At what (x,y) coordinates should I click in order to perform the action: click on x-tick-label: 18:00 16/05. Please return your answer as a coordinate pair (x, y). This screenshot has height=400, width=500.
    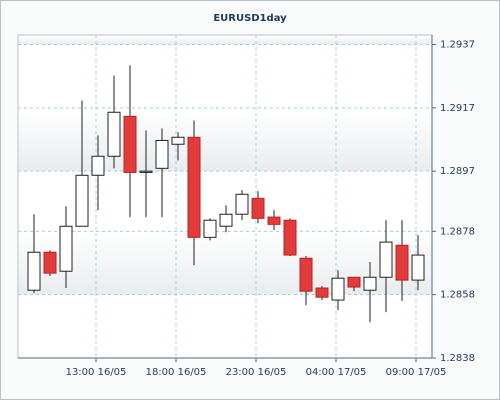
    Looking at the image, I should click on (176, 372).